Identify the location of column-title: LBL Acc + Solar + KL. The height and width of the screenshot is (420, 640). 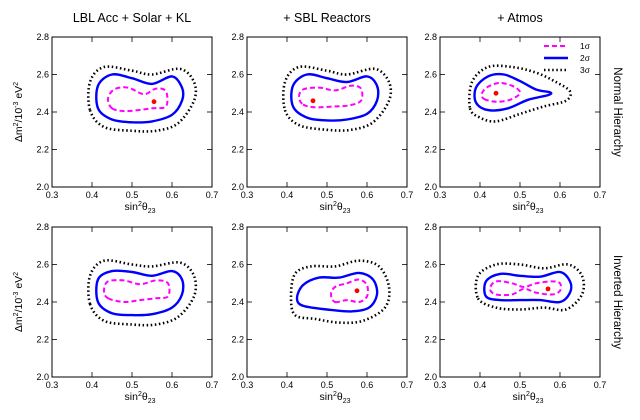
(132, 18).